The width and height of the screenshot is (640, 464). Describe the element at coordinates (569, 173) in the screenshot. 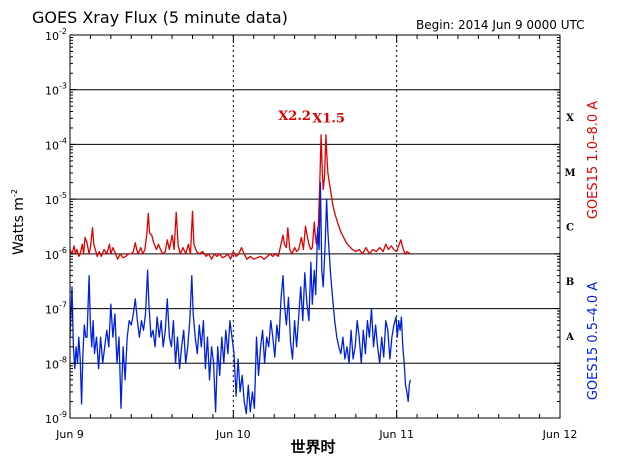

I see `flare-class-M: M` at that location.